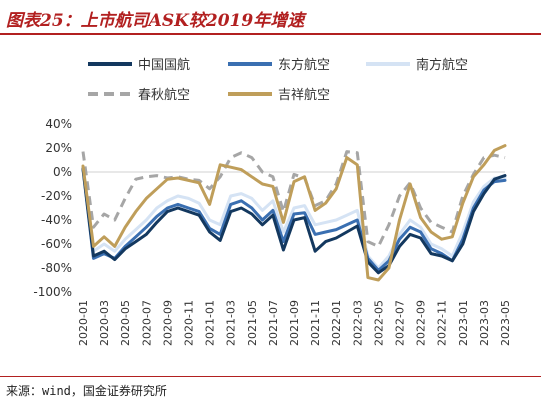  What do you see at coordinates (357, 323) in the screenshot?
I see `x-tick-label: 2022-03` at bounding box center [357, 323].